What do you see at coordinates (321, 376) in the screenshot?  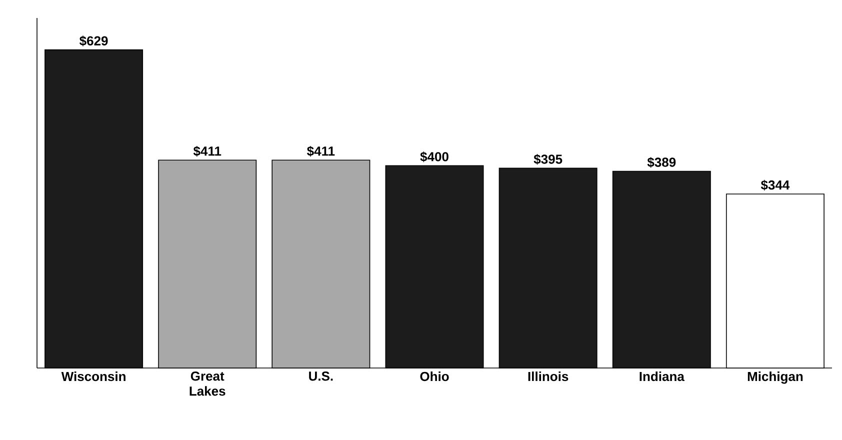 I see `x-tick-label: U.S.` at bounding box center [321, 376].